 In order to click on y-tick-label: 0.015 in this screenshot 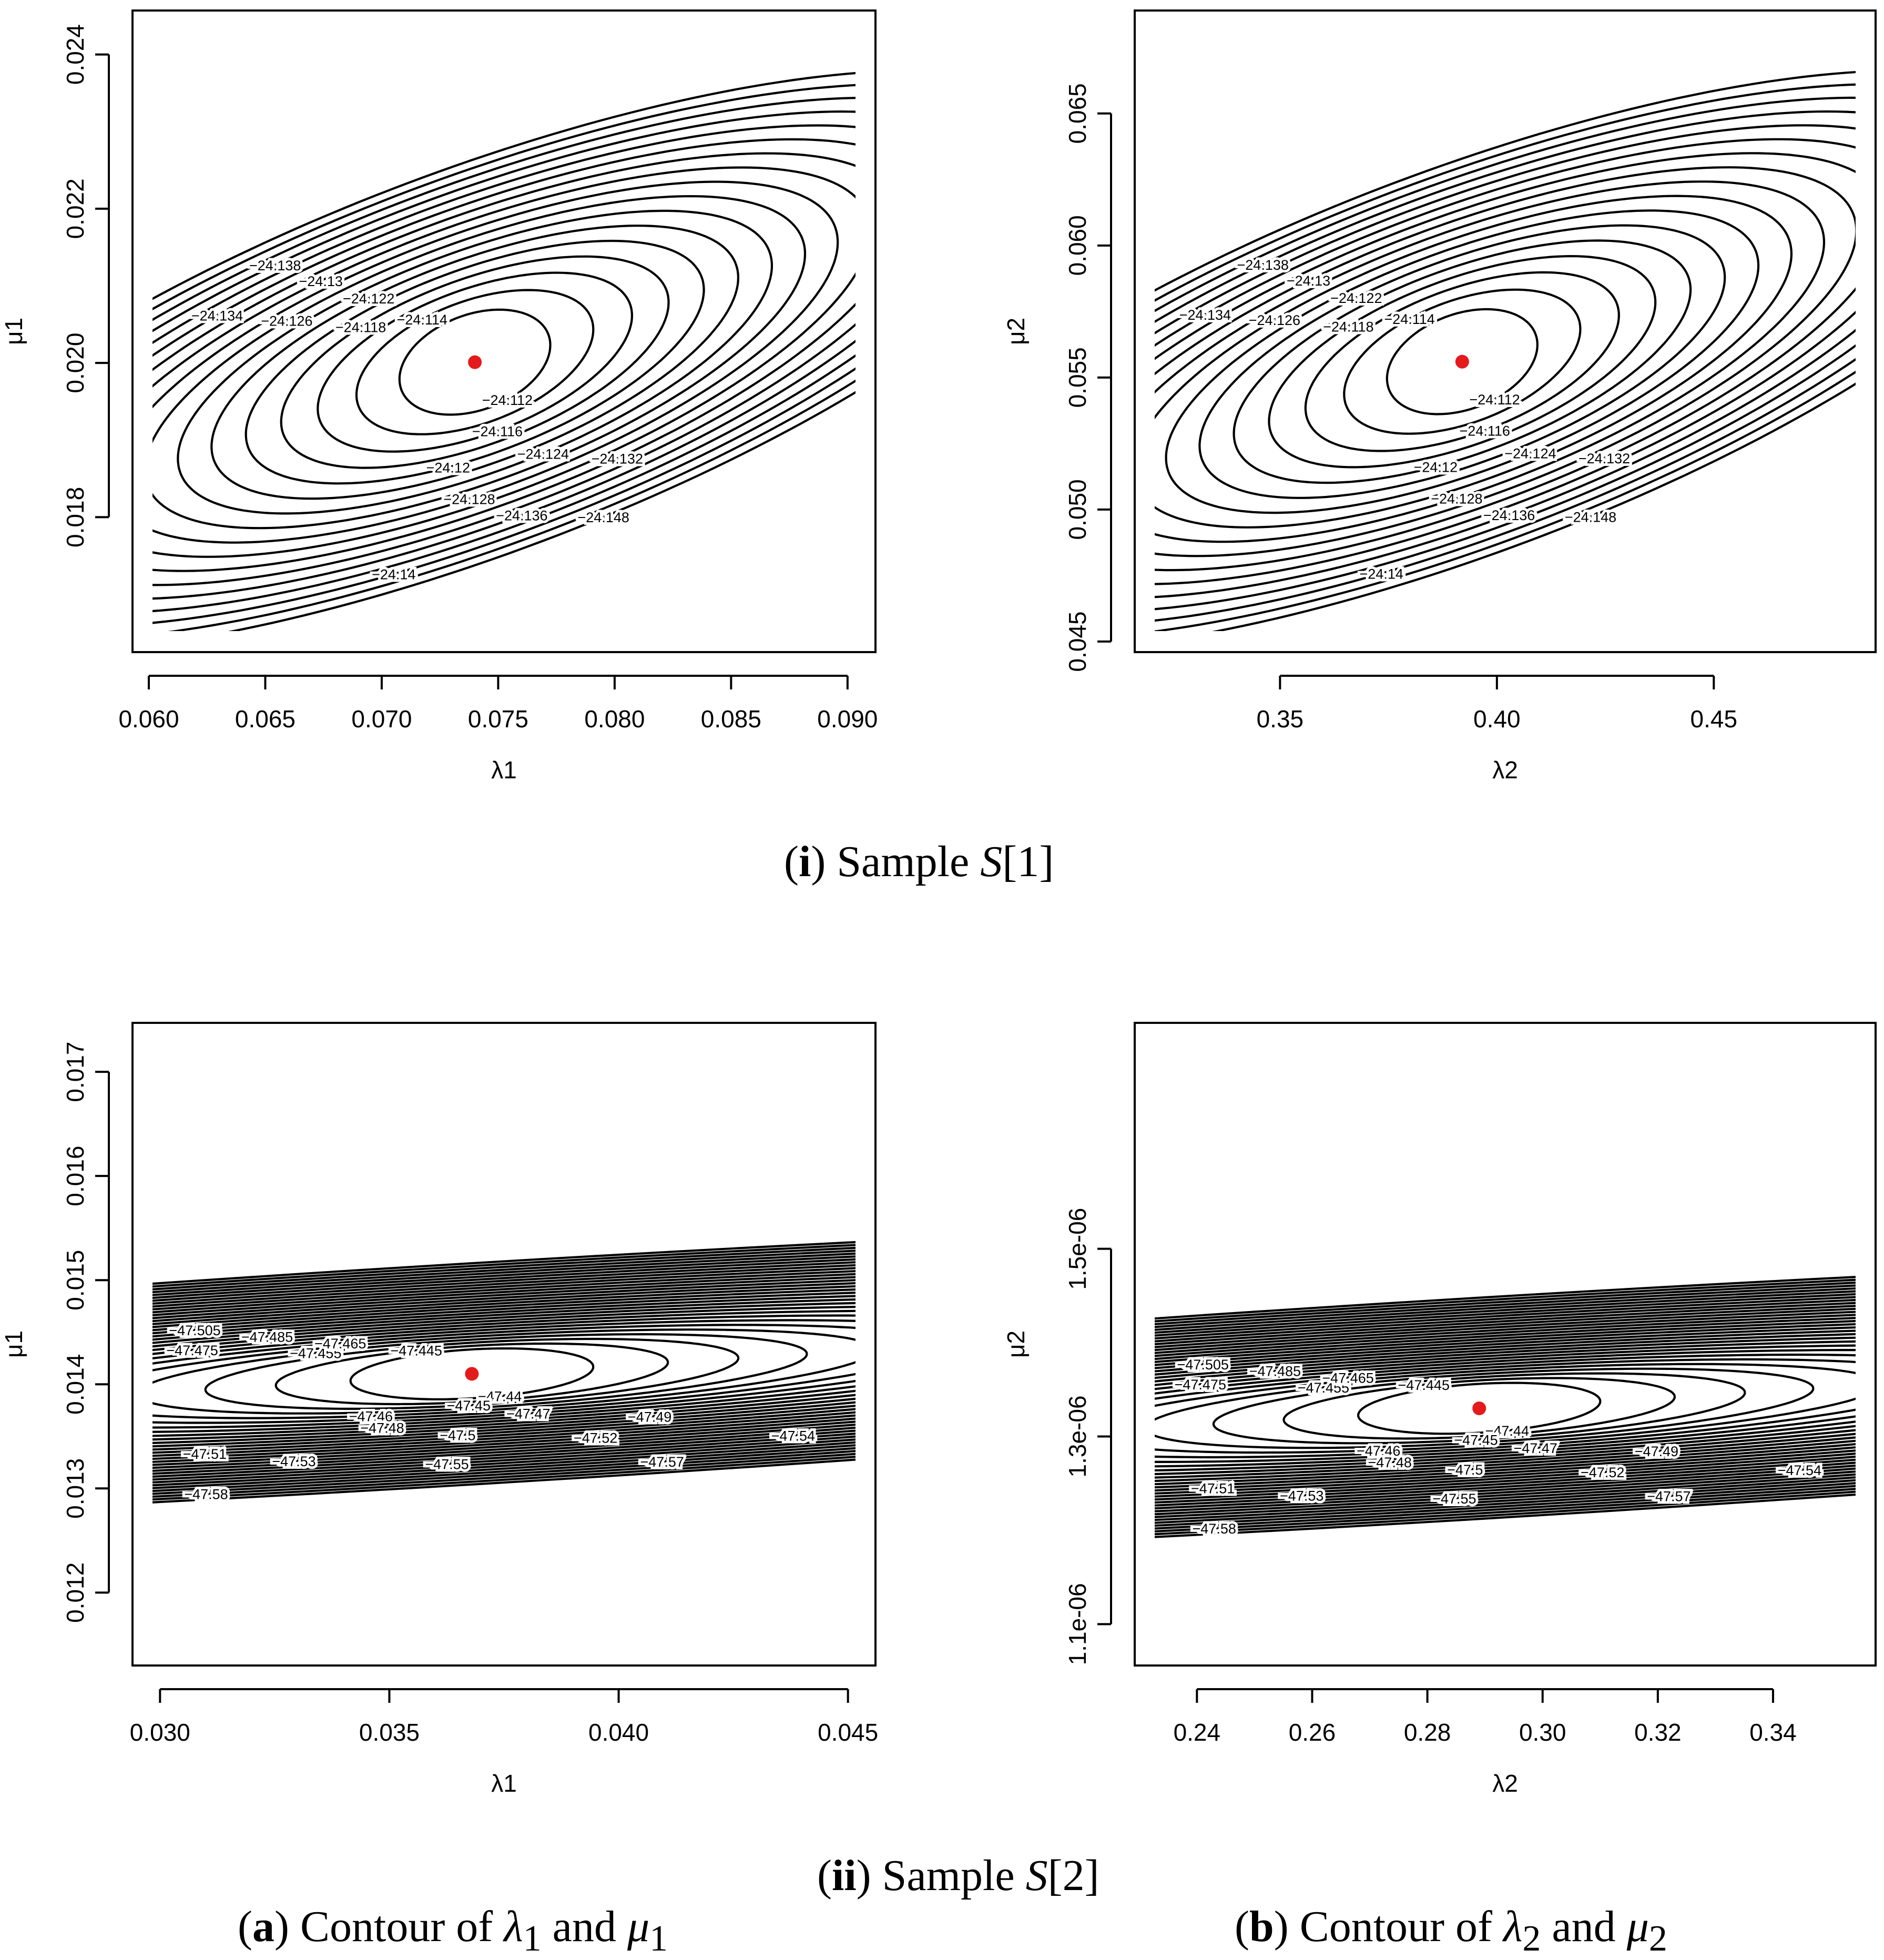, I will do `click(75, 1281)`.